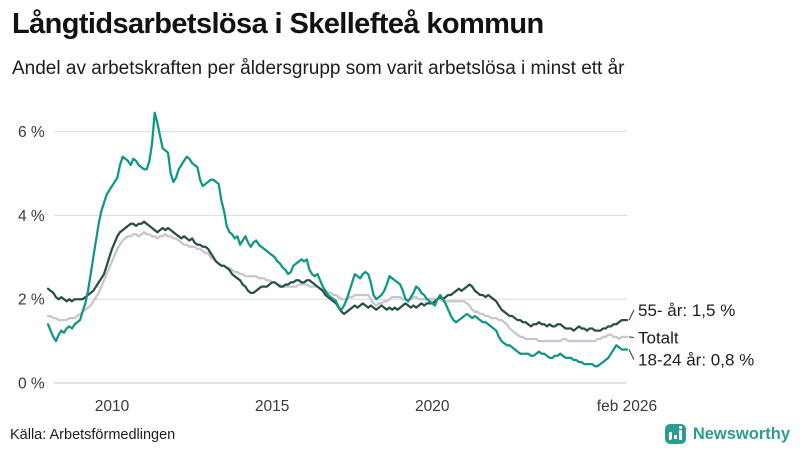 This screenshot has height=450, width=800. Describe the element at coordinates (278, 24) in the screenshot. I see `page-title: Långtidsarbetslösa i Skellefteå kommun` at that location.